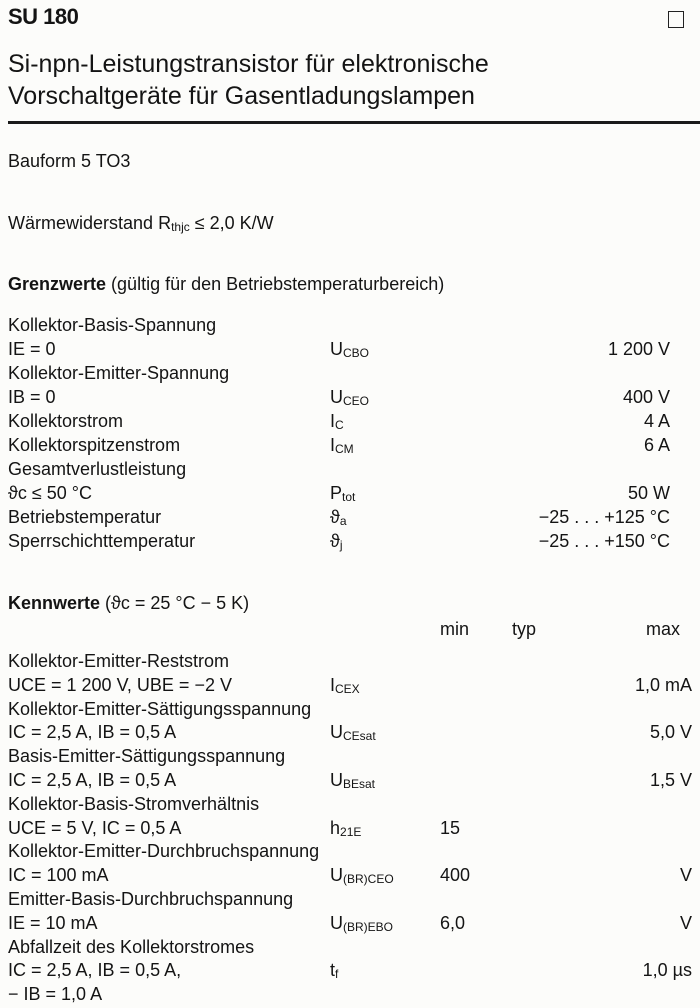 The width and height of the screenshot is (700, 1008). I want to click on line-text: Kollektor-Basis-Spannung, so click(112, 325).